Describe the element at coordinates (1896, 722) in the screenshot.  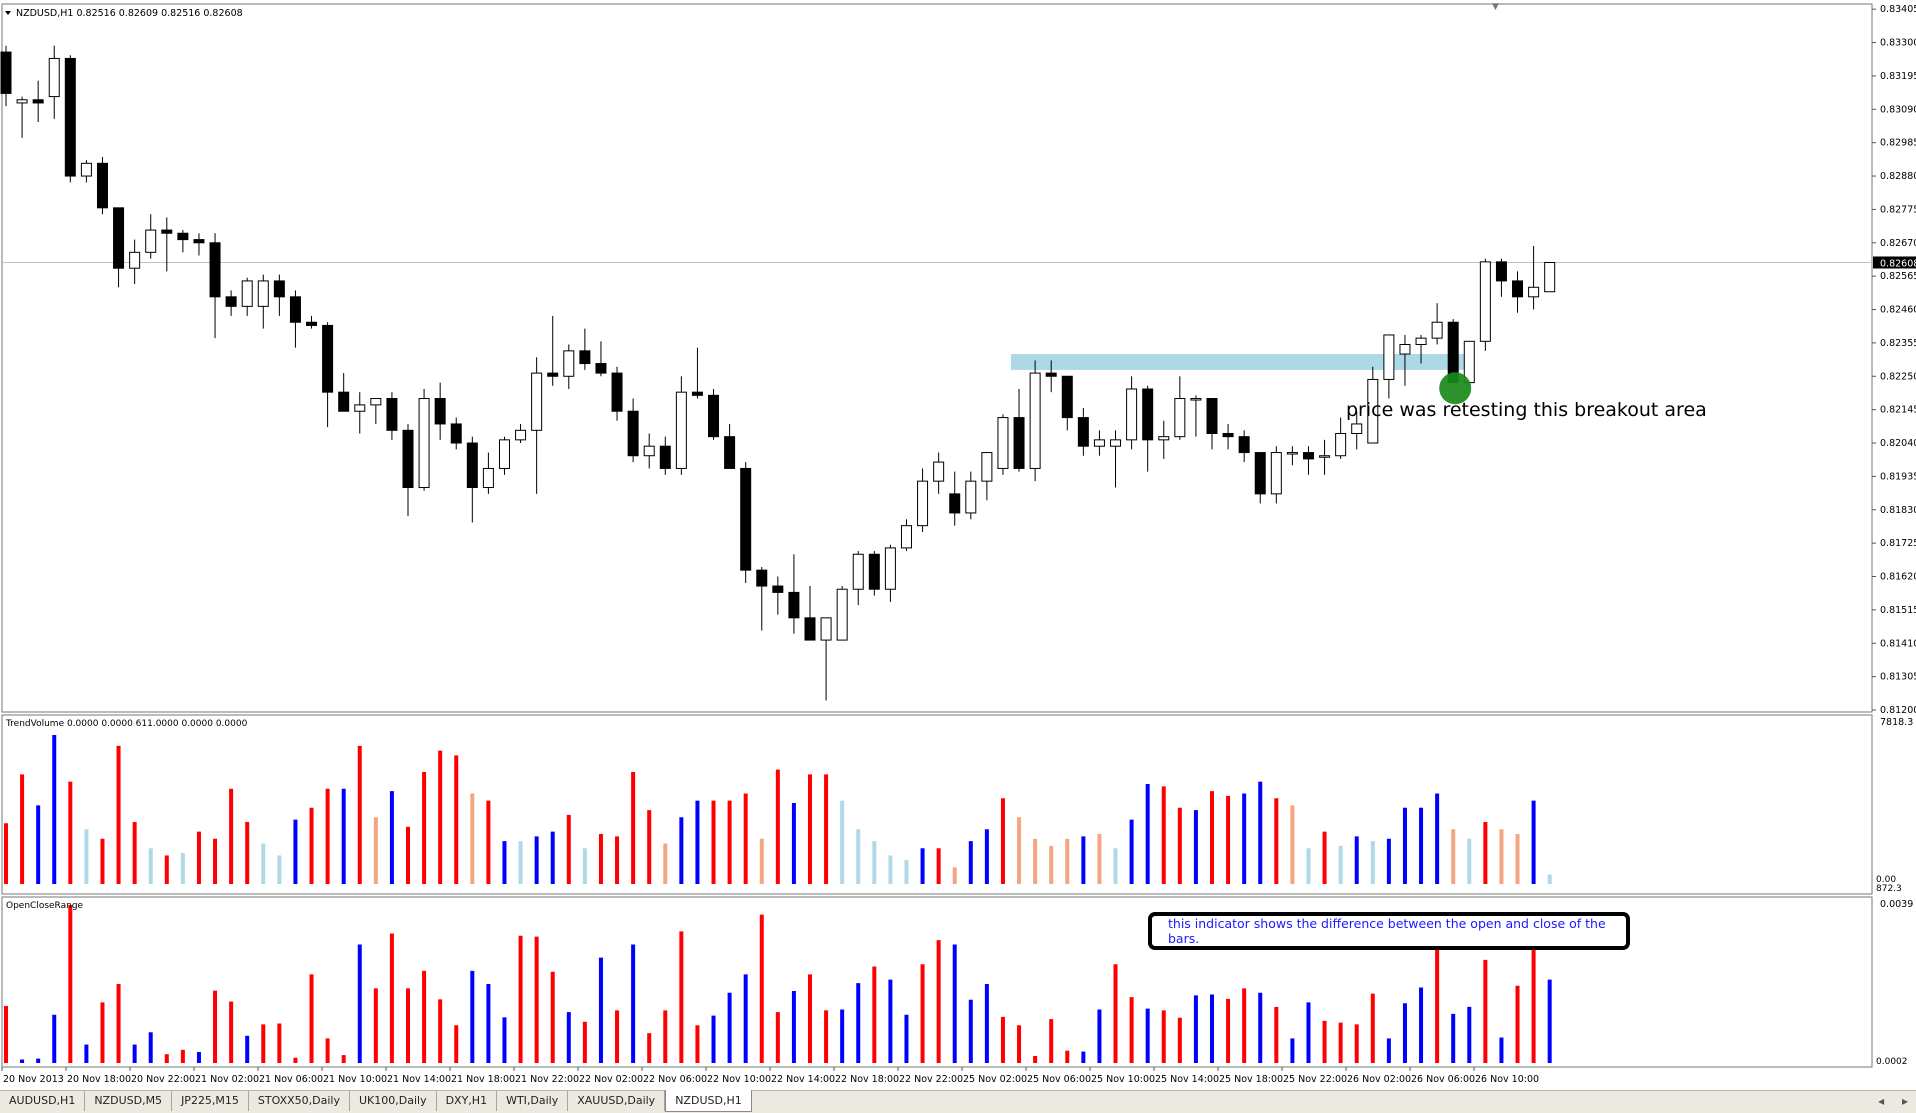
I see `trend-volume-scale-top: 7818.3` at that location.